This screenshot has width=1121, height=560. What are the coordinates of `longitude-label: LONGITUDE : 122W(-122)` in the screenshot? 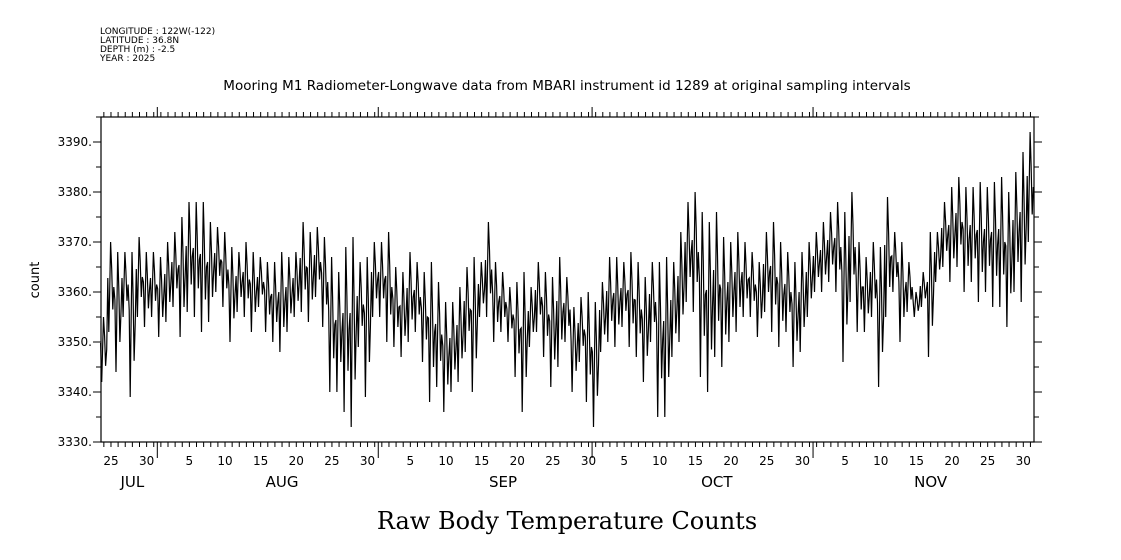 It's located at (158, 32).